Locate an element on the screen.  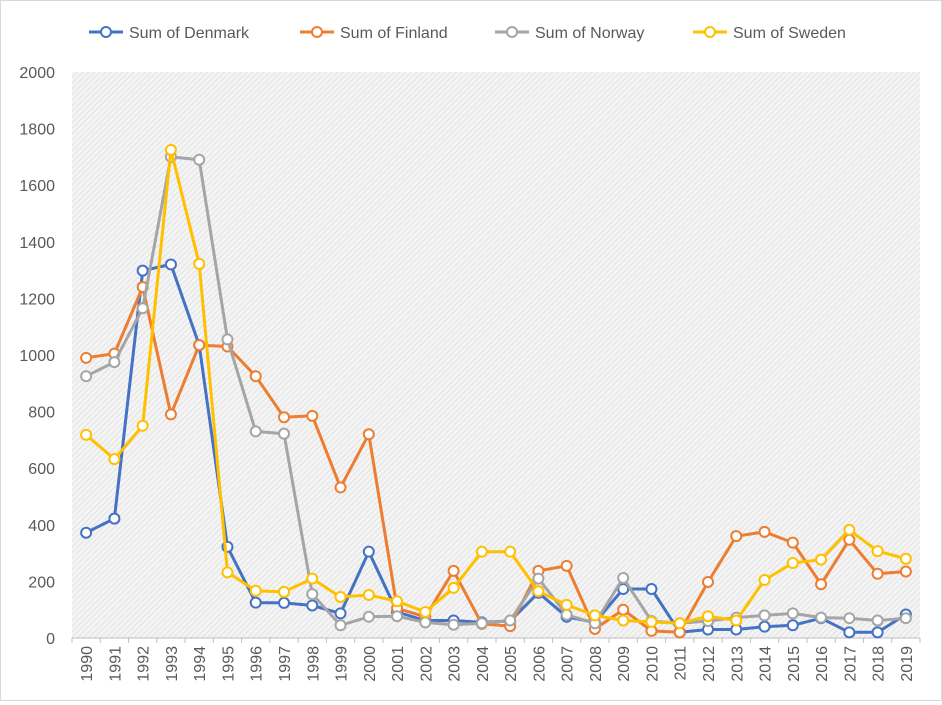
y-tick-label: 1600 is located at coordinates (37, 186).